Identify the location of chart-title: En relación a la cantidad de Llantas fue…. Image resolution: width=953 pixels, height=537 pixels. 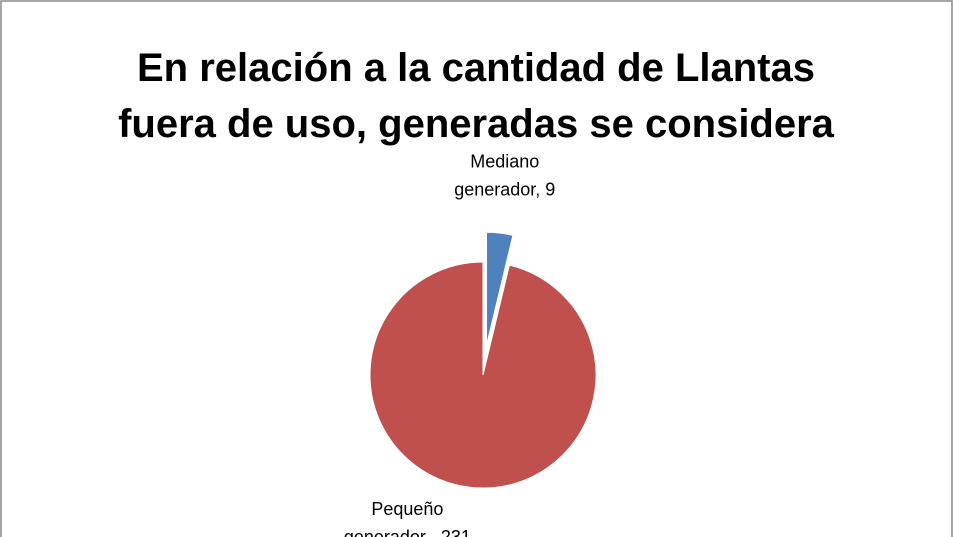
(476, 96).